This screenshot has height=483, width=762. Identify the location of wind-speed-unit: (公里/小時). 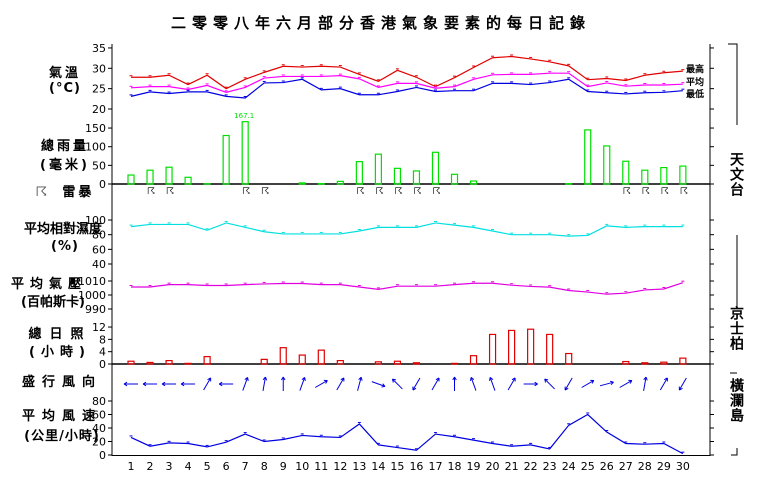
(62, 436).